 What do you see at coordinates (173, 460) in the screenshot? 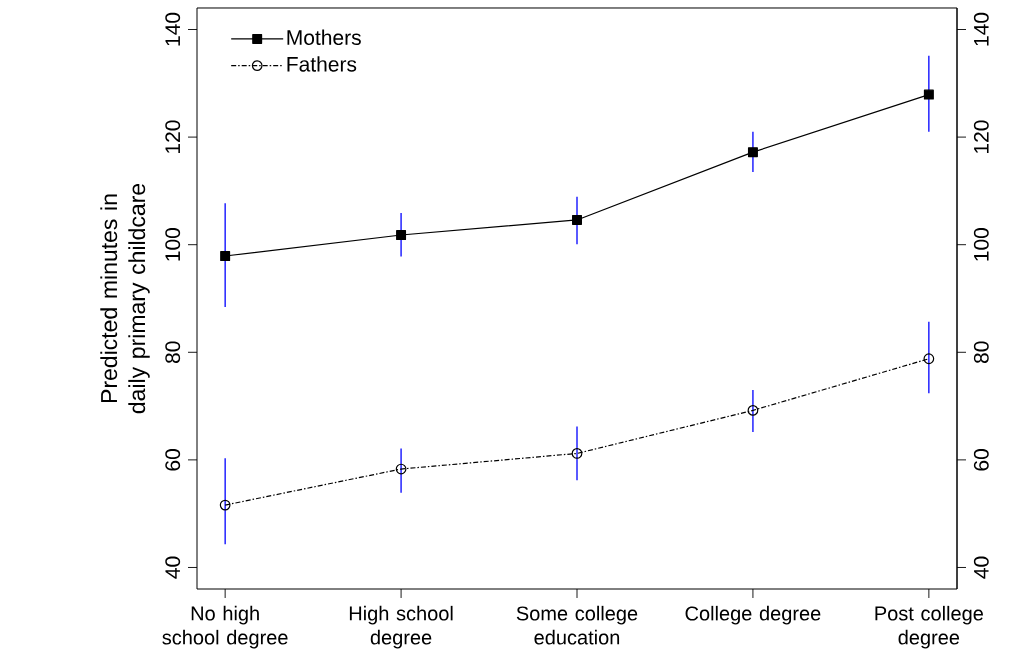
I see `y-tick-label: 60` at bounding box center [173, 460].